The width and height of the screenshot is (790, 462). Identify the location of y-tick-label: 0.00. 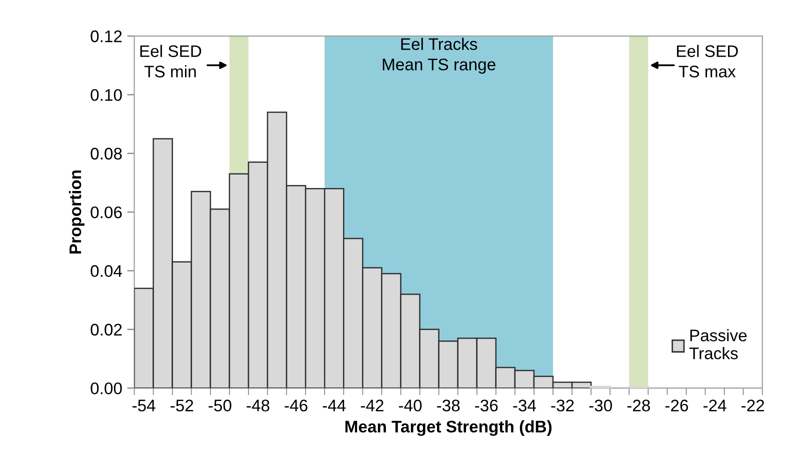
(106, 388).